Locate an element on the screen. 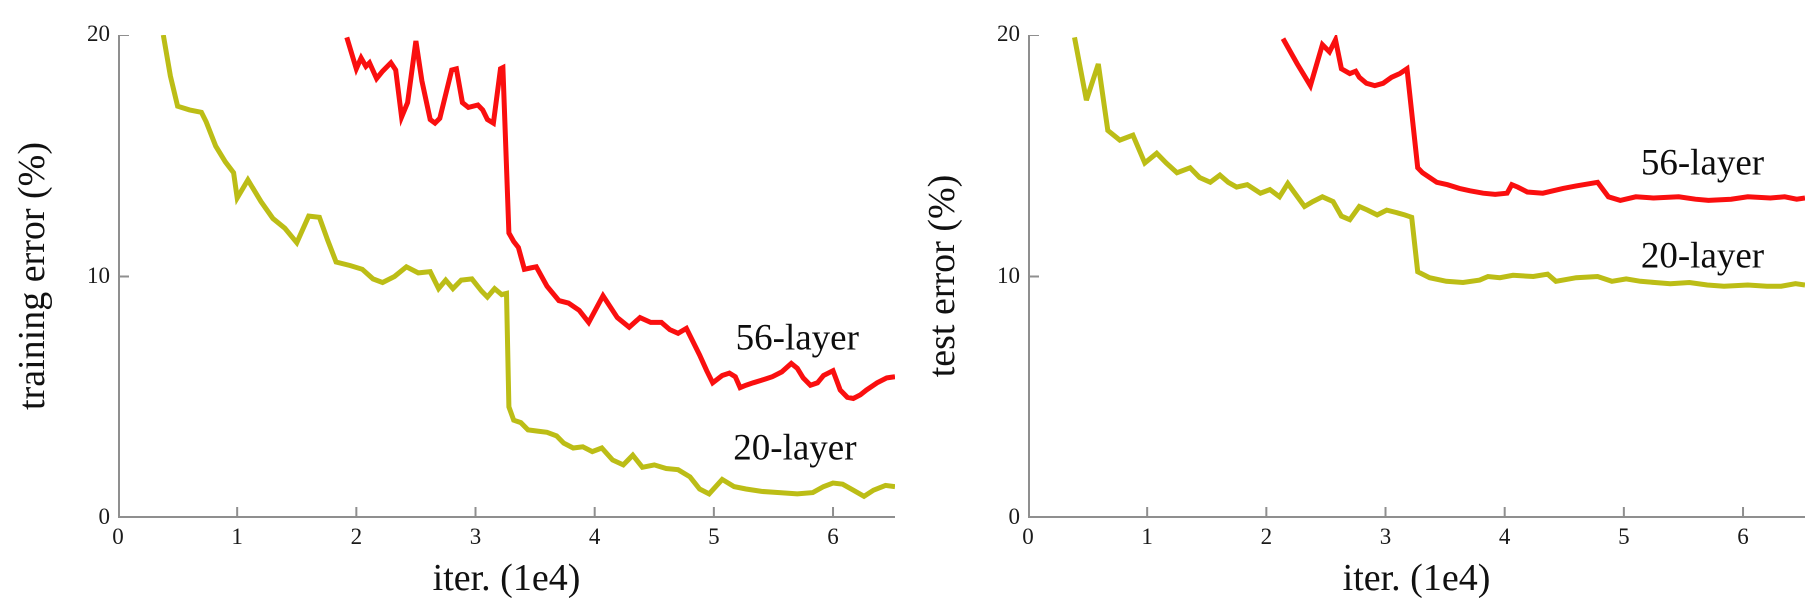 The image size is (1811, 614). series-line-56-layer is located at coordinates (1542, 119).